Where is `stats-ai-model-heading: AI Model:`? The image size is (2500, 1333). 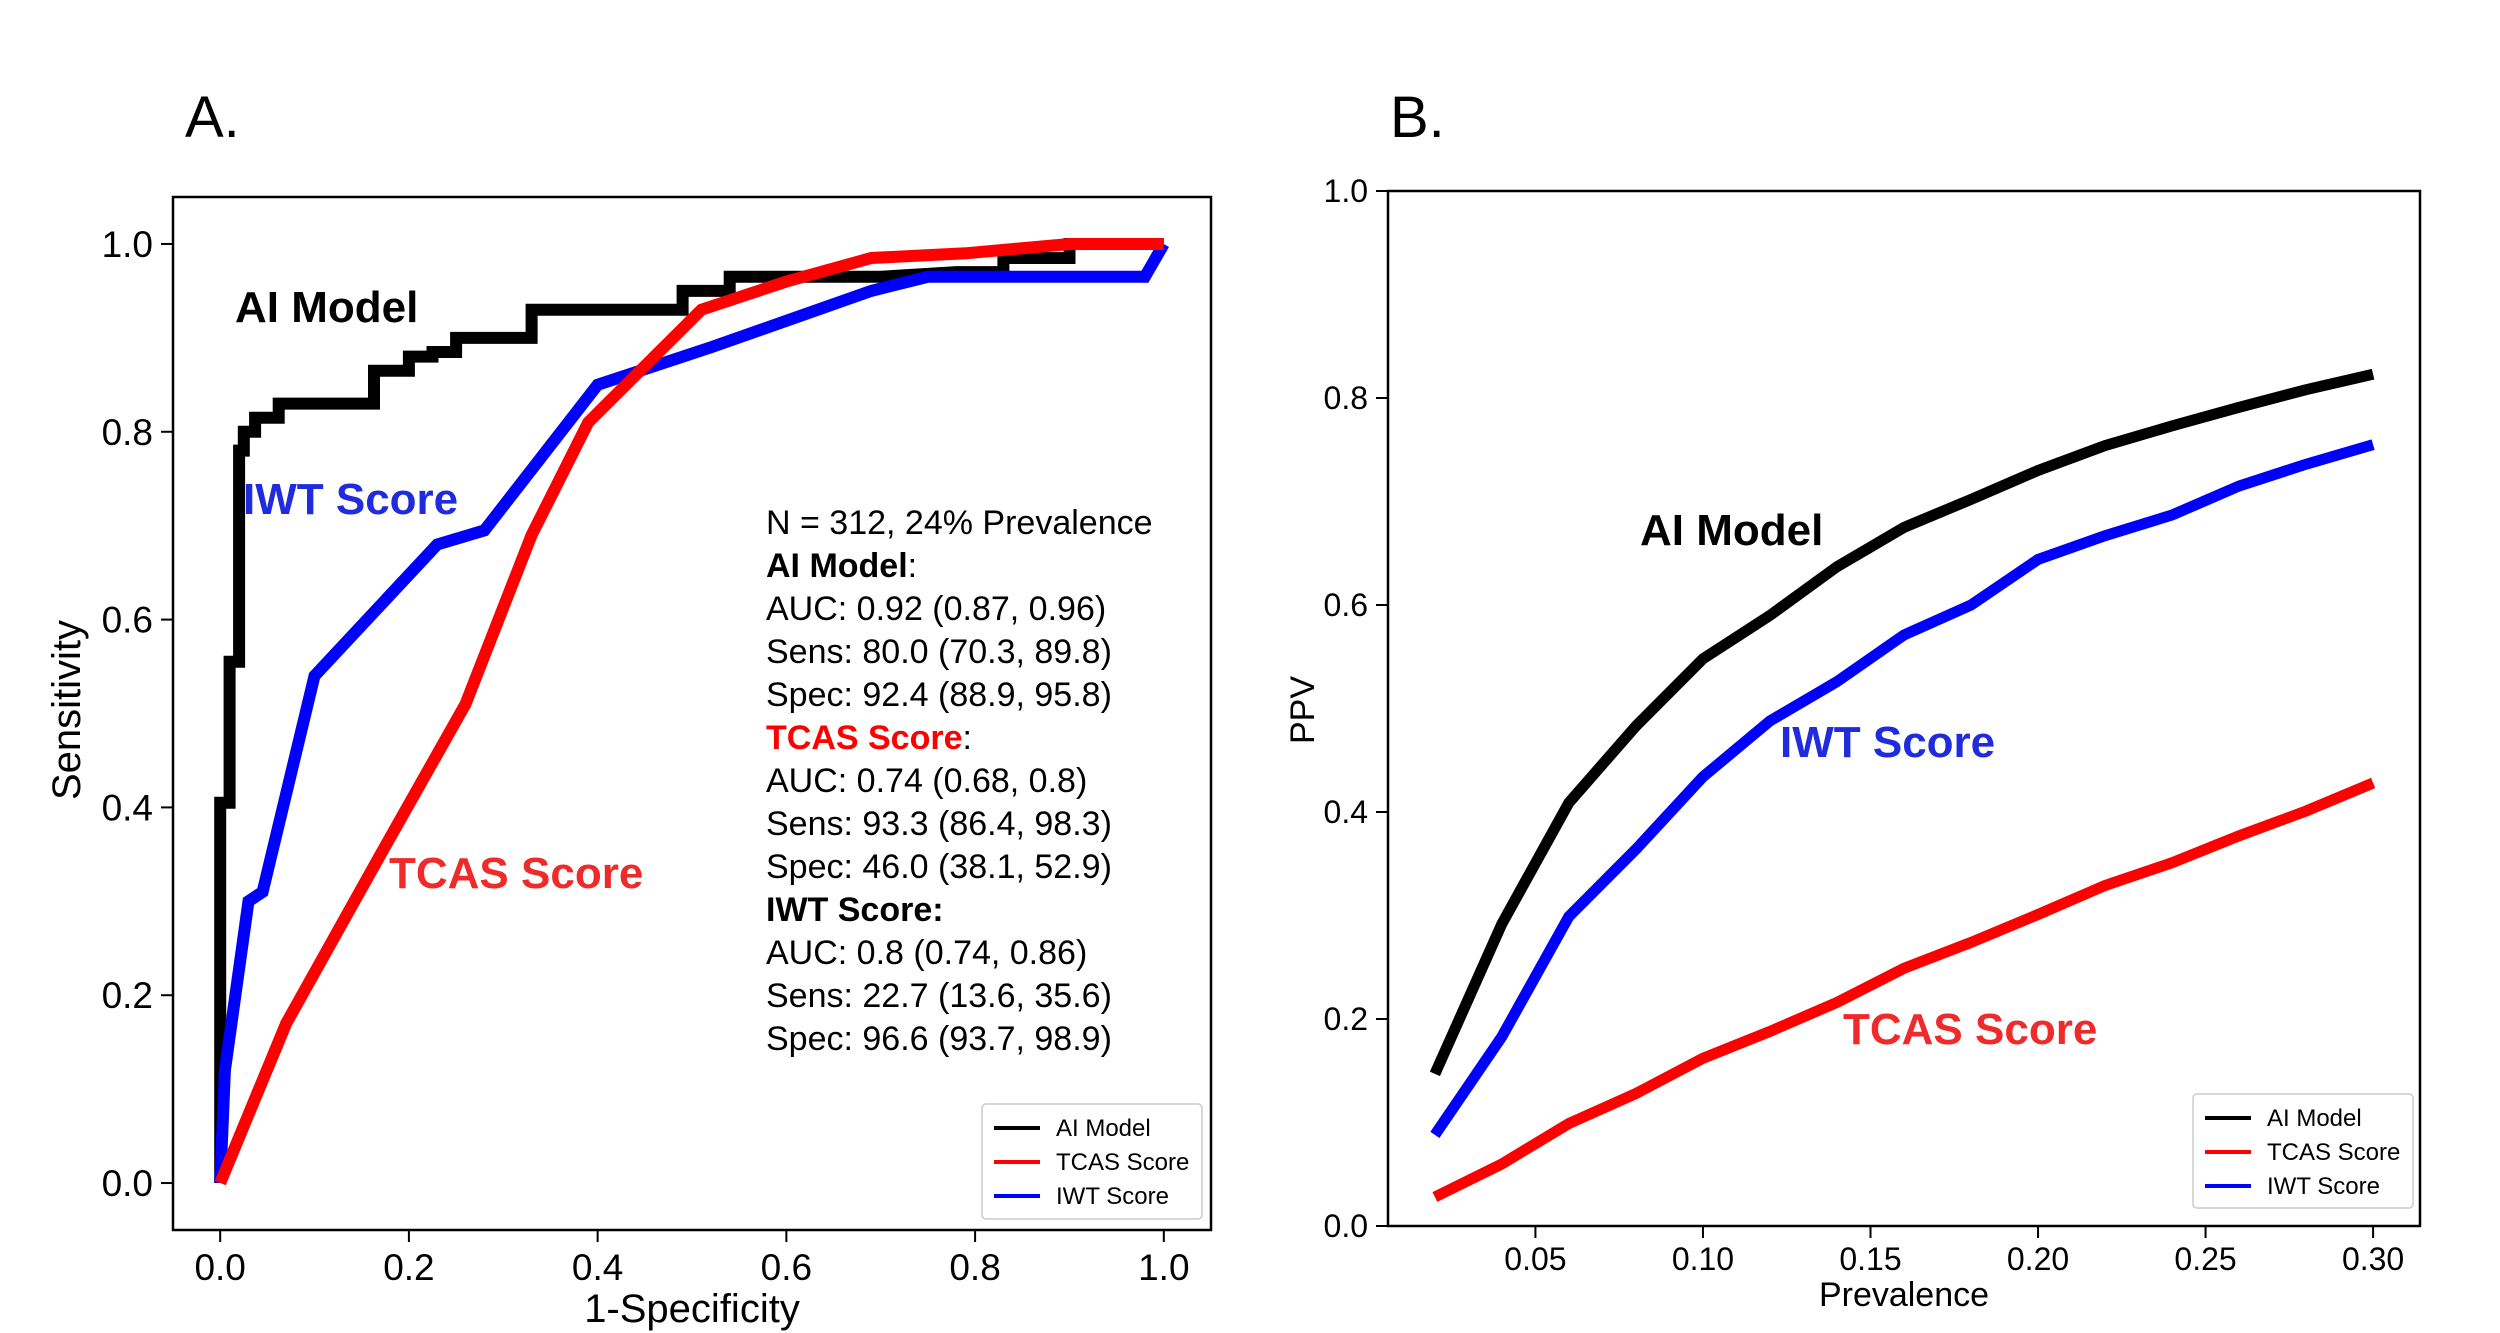
stats-ai-model-heading: AI Model: is located at coordinates (841, 566).